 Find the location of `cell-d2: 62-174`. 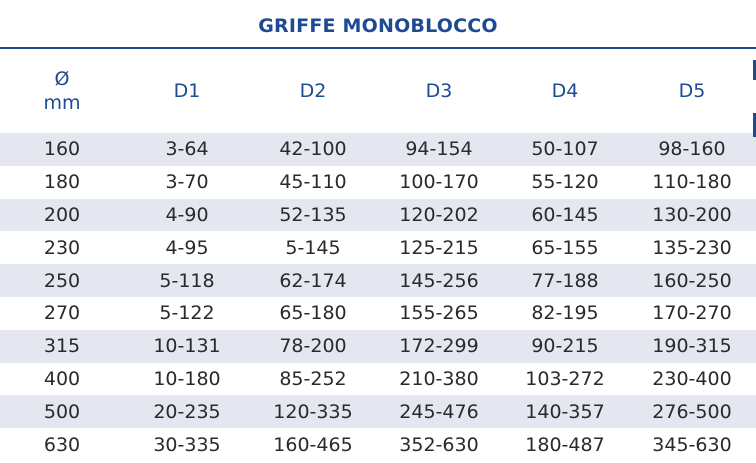

cell-d2: 62-174 is located at coordinates (313, 280).